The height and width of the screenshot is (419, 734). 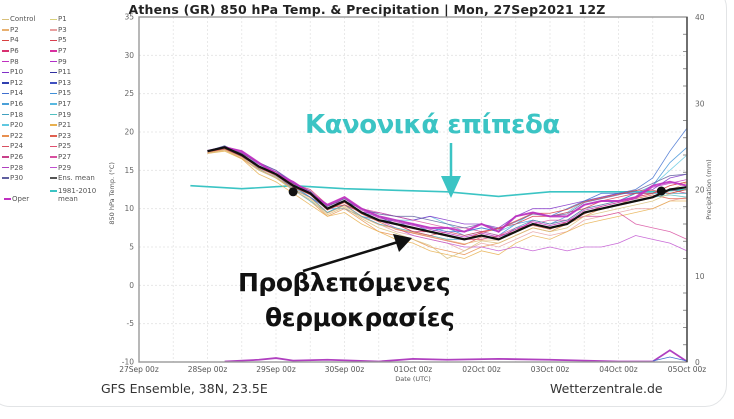 I want to click on legend-row: P26 P27, so click(x=50, y=157).